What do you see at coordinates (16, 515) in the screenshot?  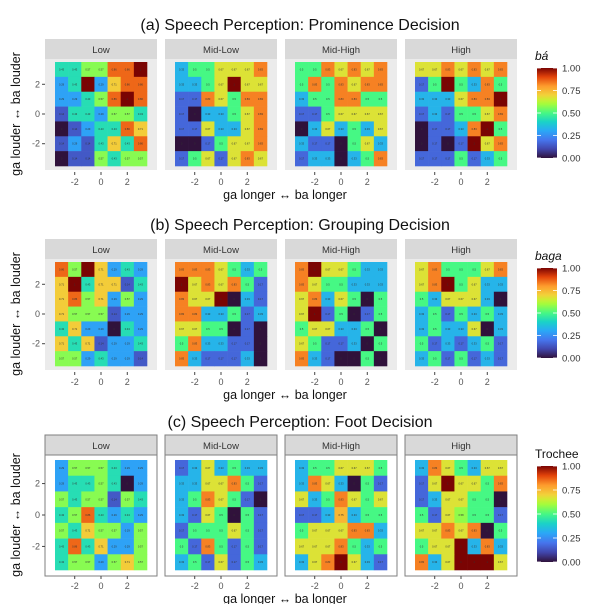 I see `y-axis-title: ga louder ↔ ba louder` at bounding box center [16, 515].